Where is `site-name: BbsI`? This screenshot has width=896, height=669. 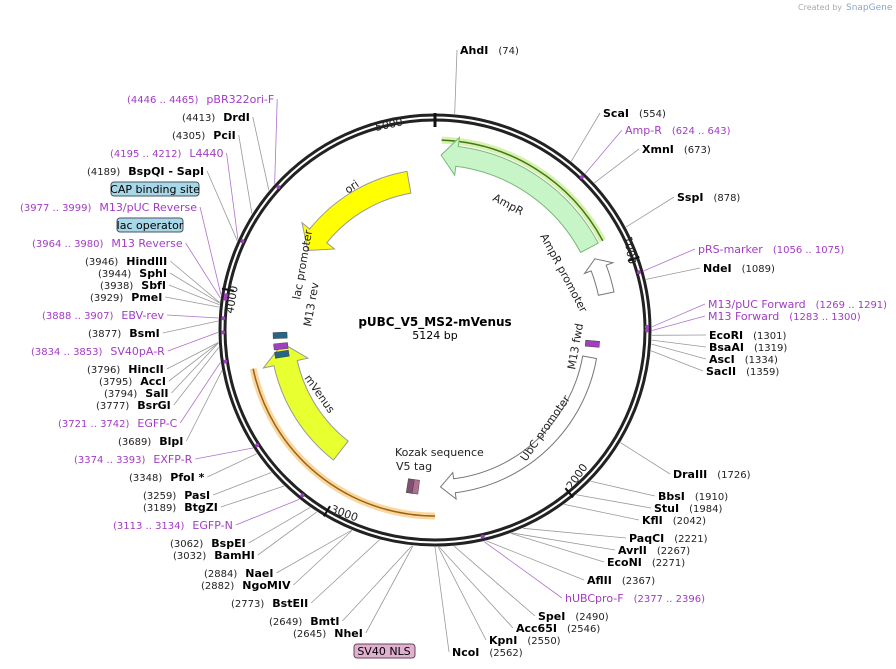
site-name: BbsI is located at coordinates (671, 496).